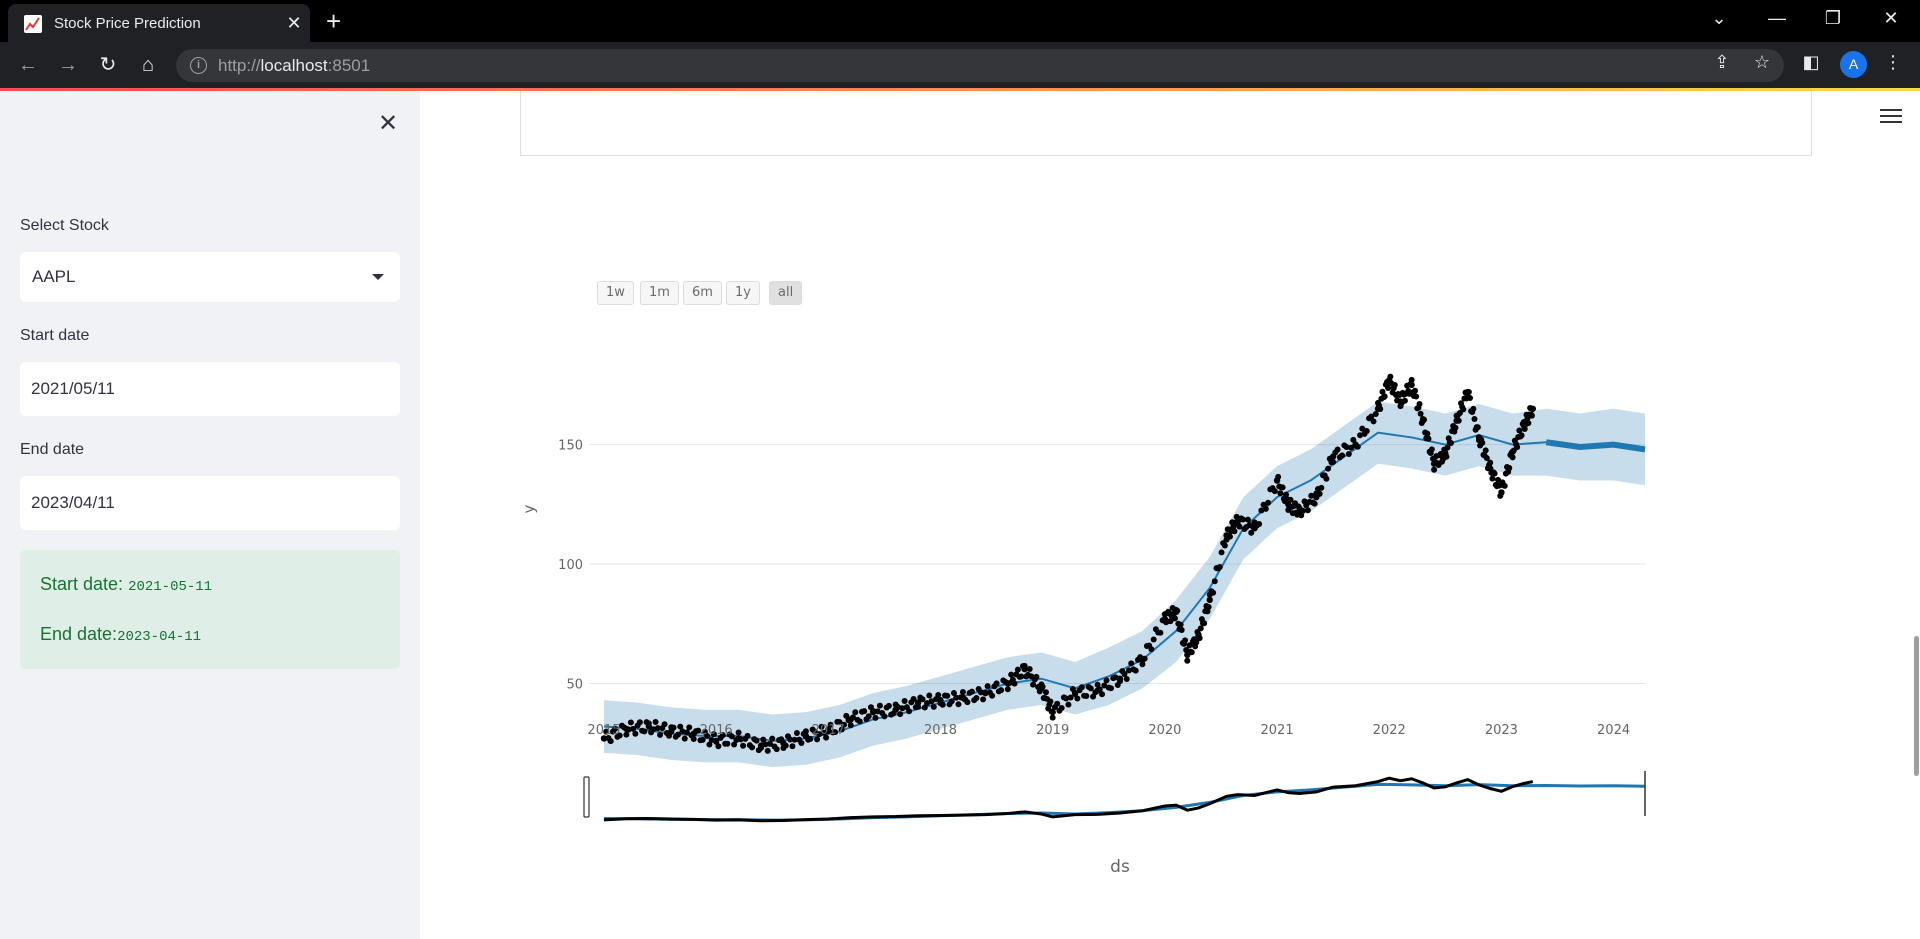 The image size is (1920, 939). What do you see at coordinates (1811, 62) in the screenshot?
I see `side-panel-icon: ◧` at bounding box center [1811, 62].